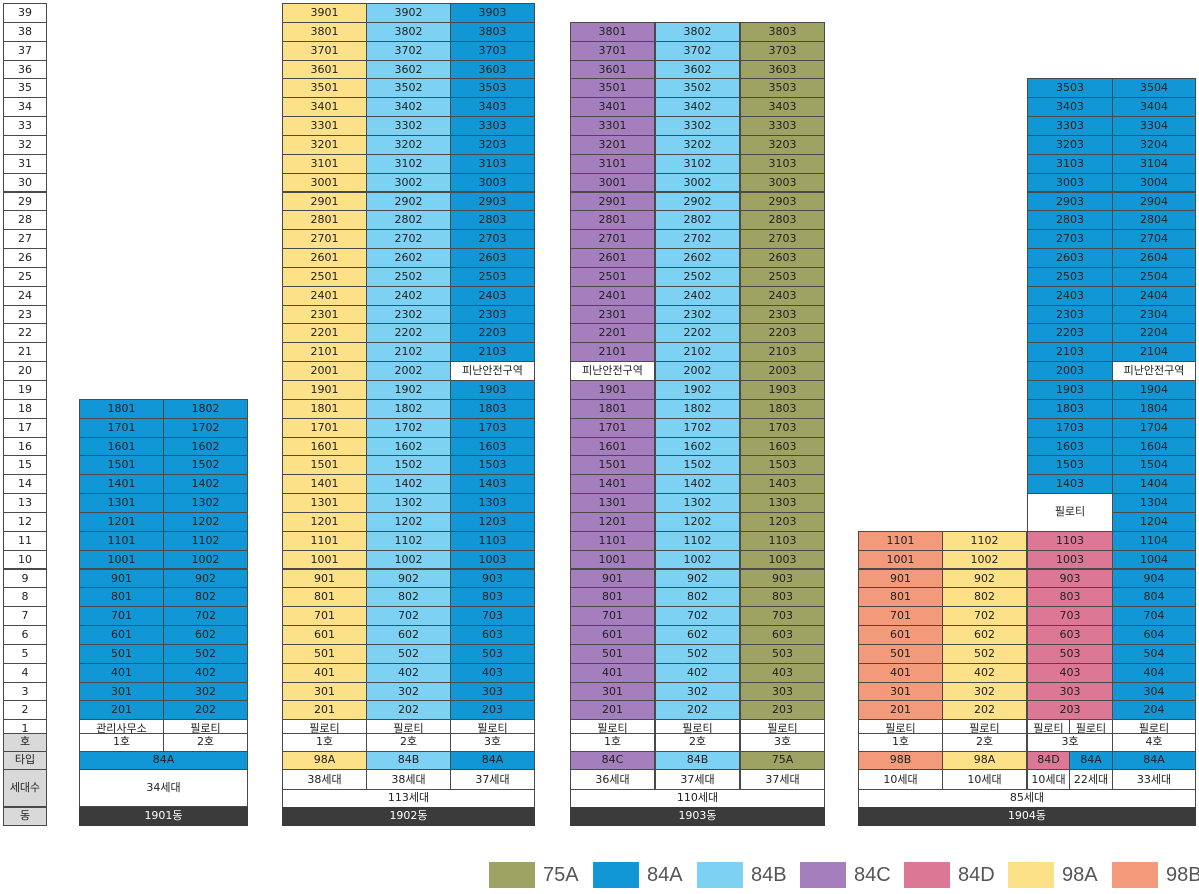 This screenshot has width=1199, height=894. Describe the element at coordinates (697, 69) in the screenshot. I see `unit-cell: 3602` at that location.